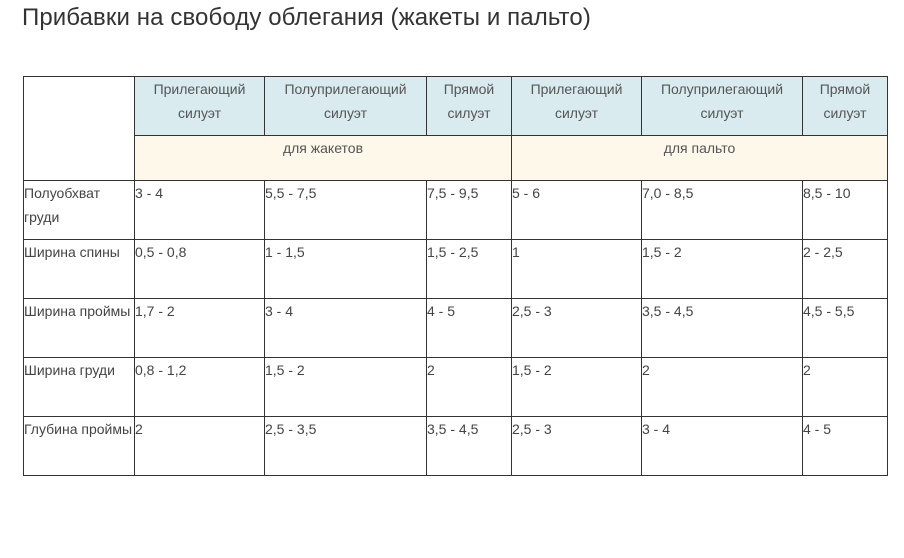 Image resolution: width=904 pixels, height=558 pixels. I want to click on table-cell: 5 - 6, so click(576, 210).